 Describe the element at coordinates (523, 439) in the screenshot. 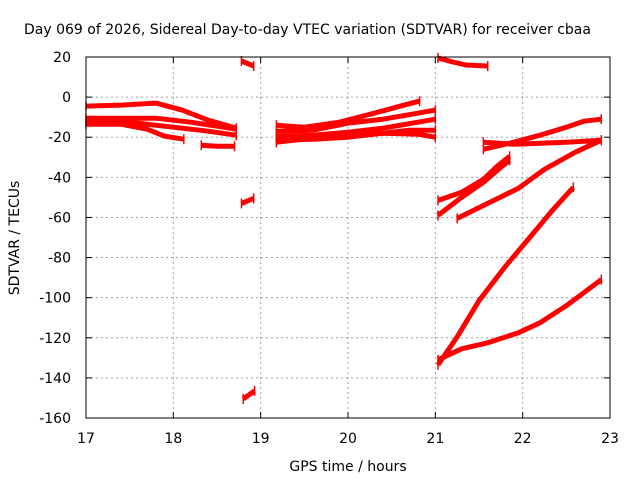

I see `x-tick-label: 22` at that location.